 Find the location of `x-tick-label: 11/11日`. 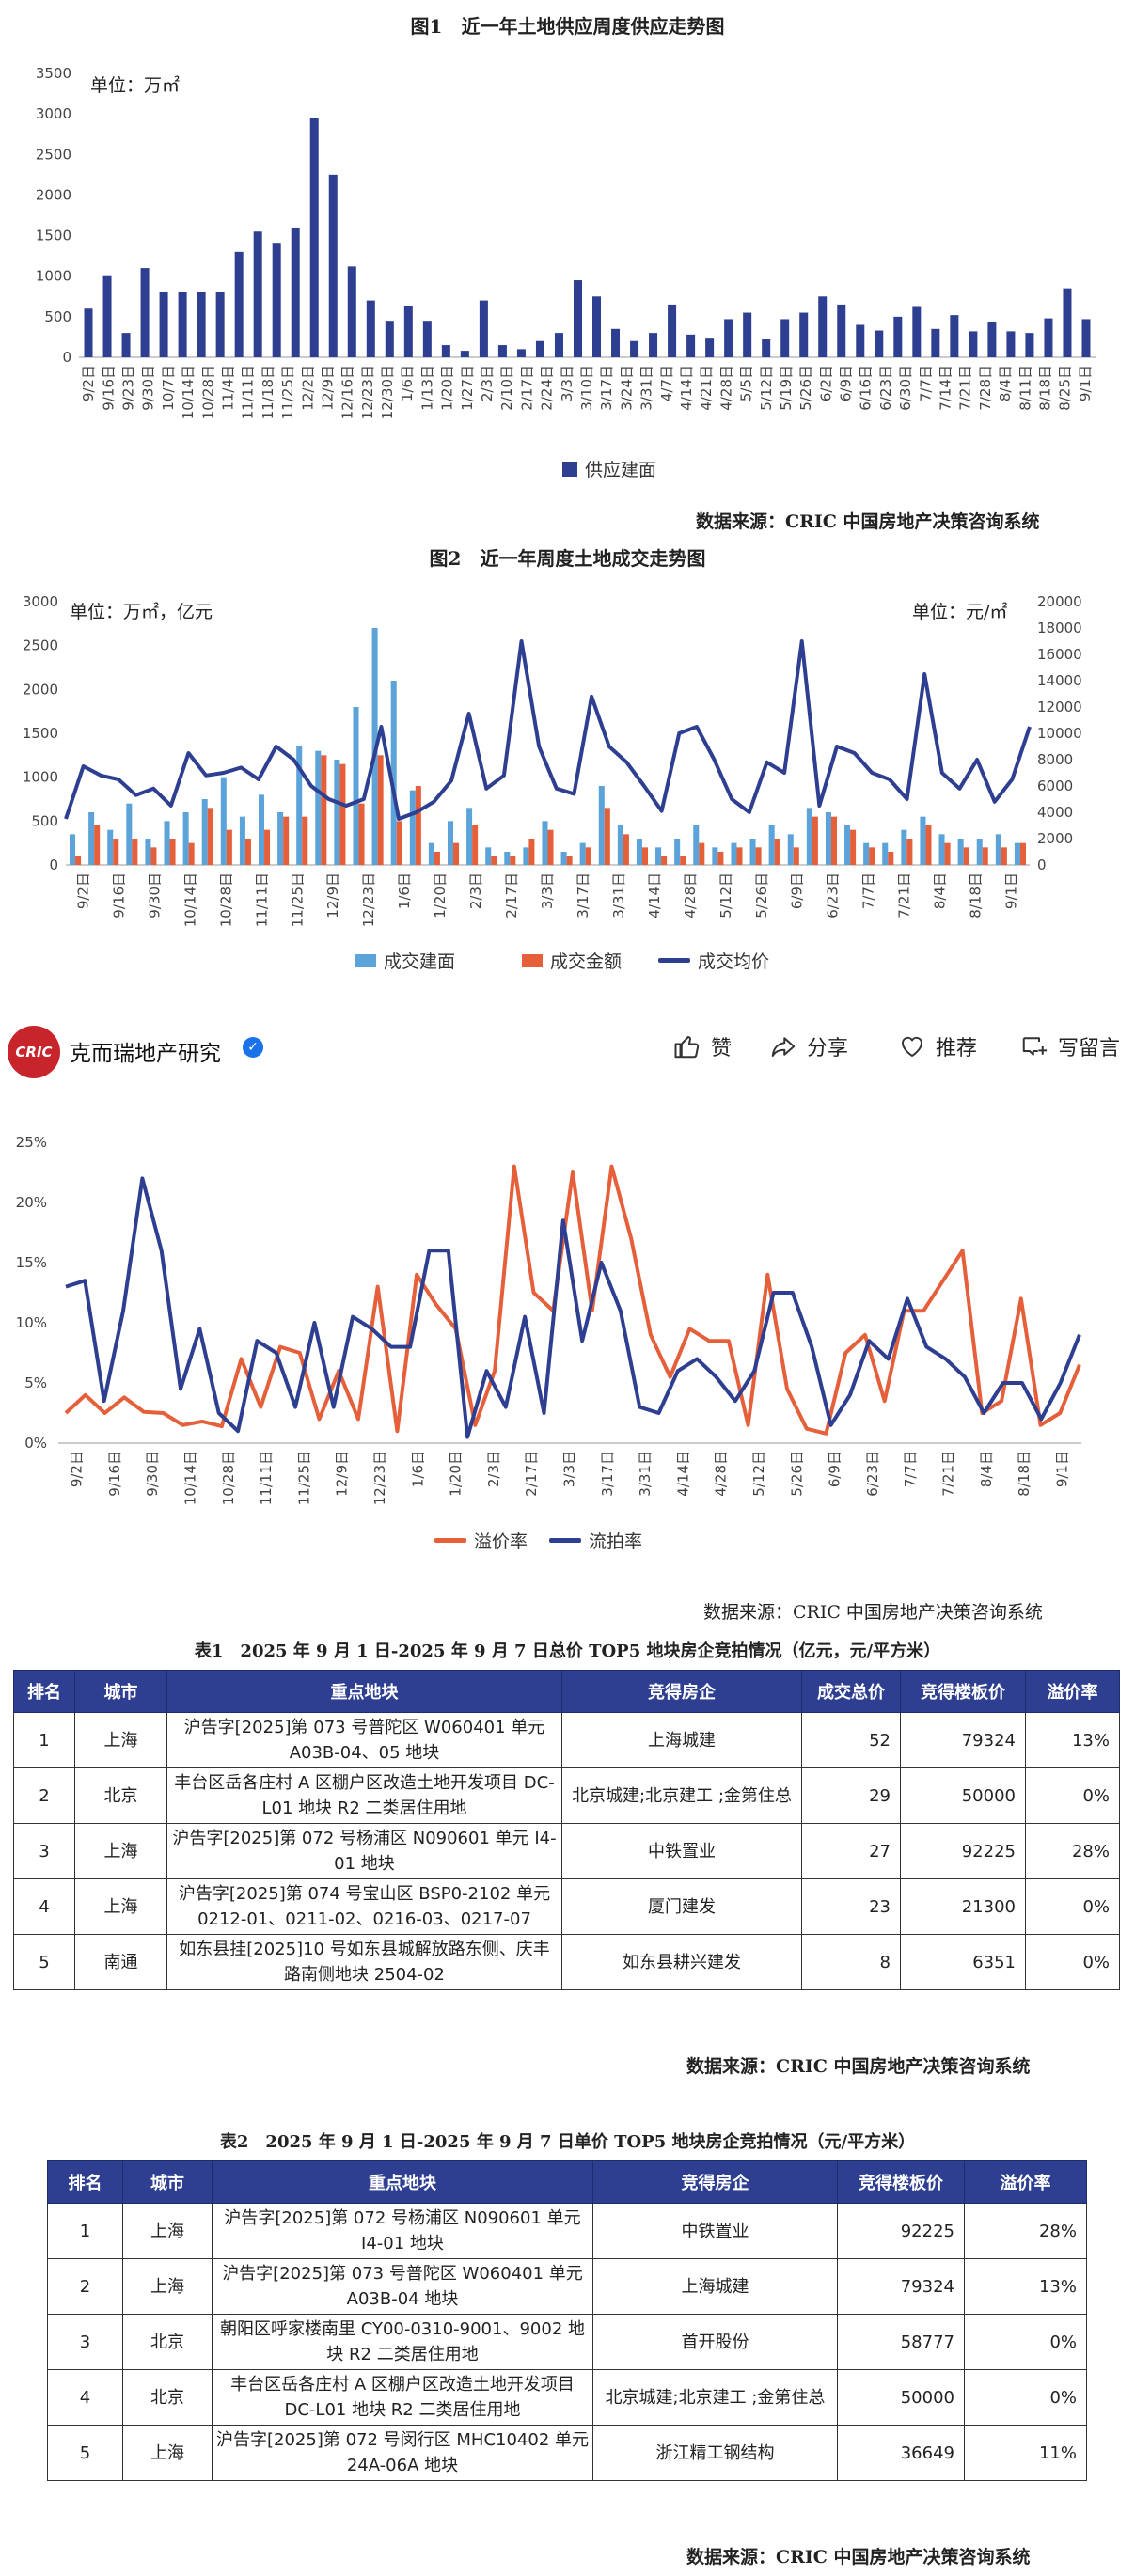

x-tick-label: 11/11日 is located at coordinates (249, 392).